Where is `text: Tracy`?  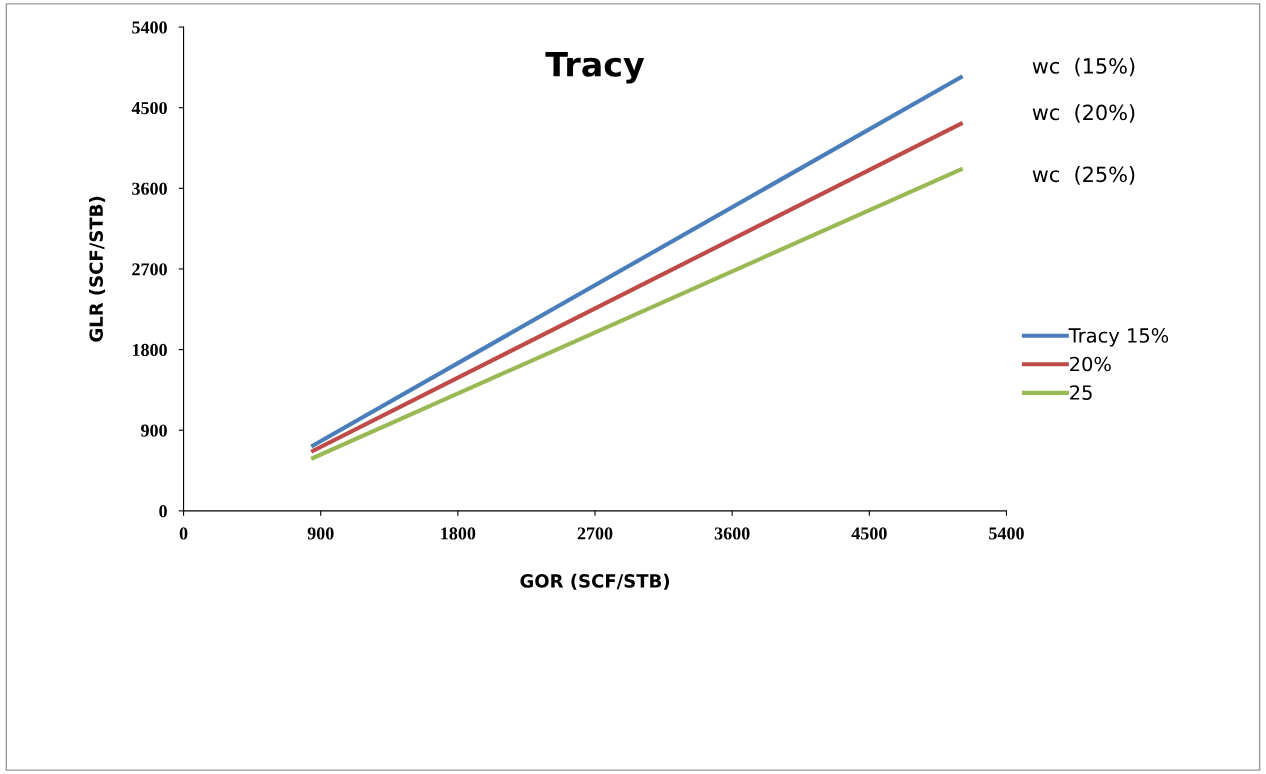 text: Tracy is located at coordinates (595, 68).